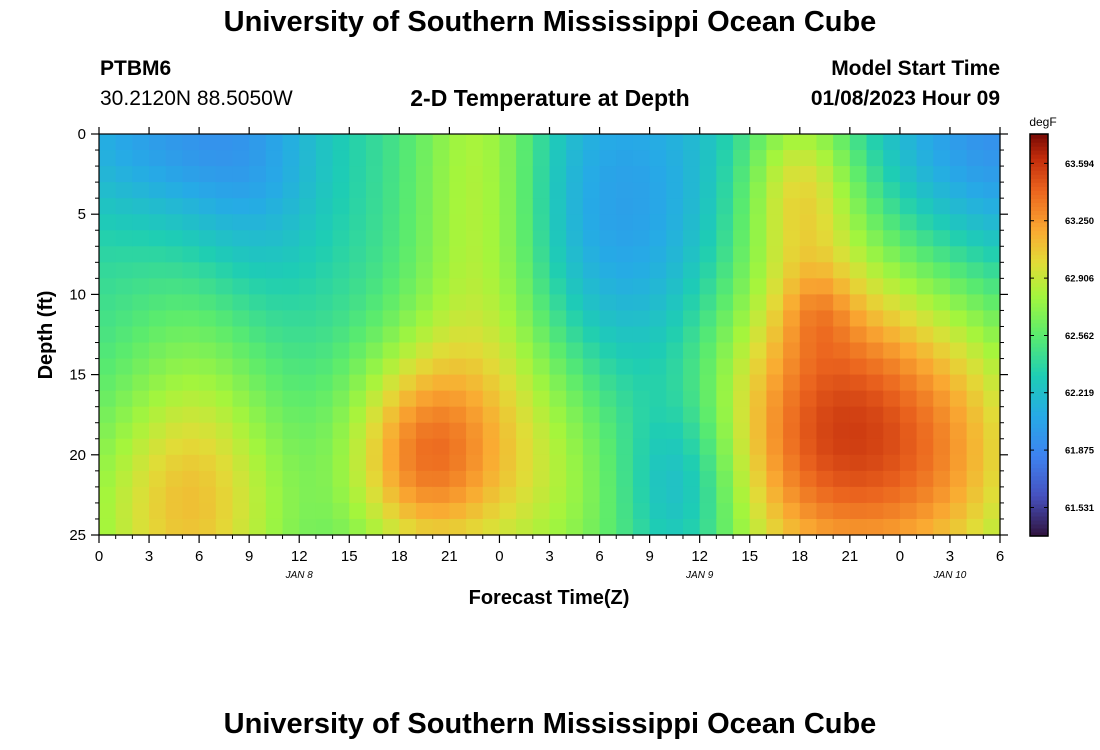 This screenshot has height=750, width=1100. Describe the element at coordinates (1080, 508) in the screenshot. I see `colorbar-tick-label: 61.531` at that location.